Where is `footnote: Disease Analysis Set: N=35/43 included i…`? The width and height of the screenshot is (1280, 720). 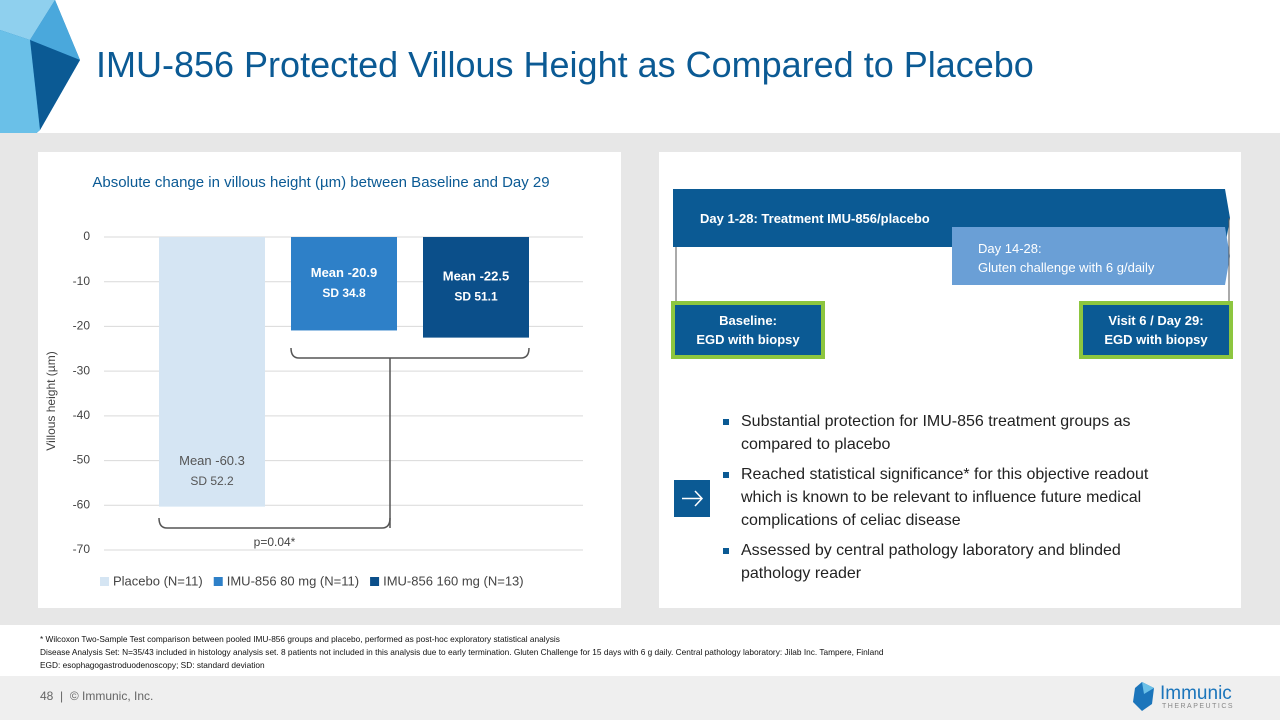
footnote: Disease Analysis Set: N=35/43 included i… is located at coordinates (462, 652).